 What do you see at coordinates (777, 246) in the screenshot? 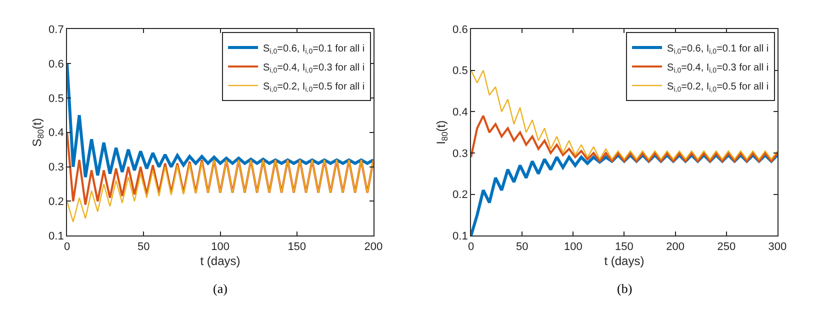
I see `x-tick-label: 300` at bounding box center [777, 246].